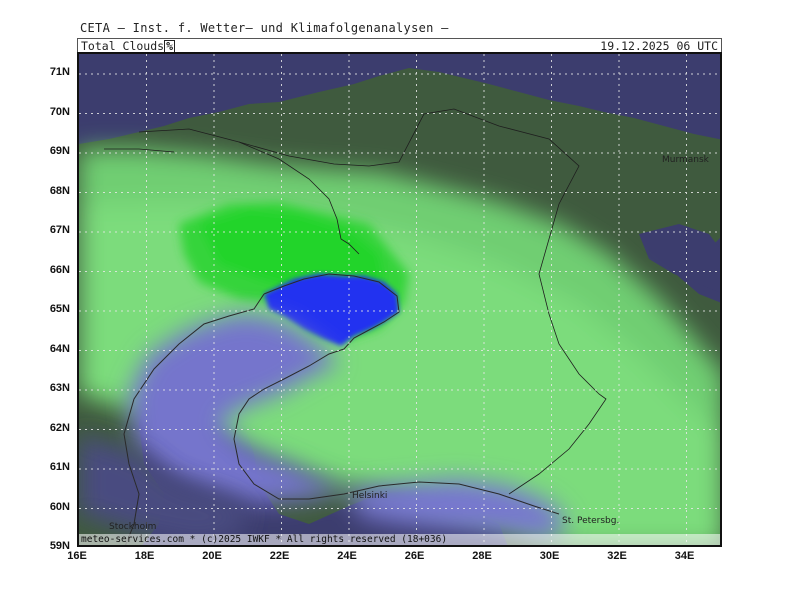 The image size is (800, 600). I want to click on latitude-tick-label: 70N, so click(59, 111).